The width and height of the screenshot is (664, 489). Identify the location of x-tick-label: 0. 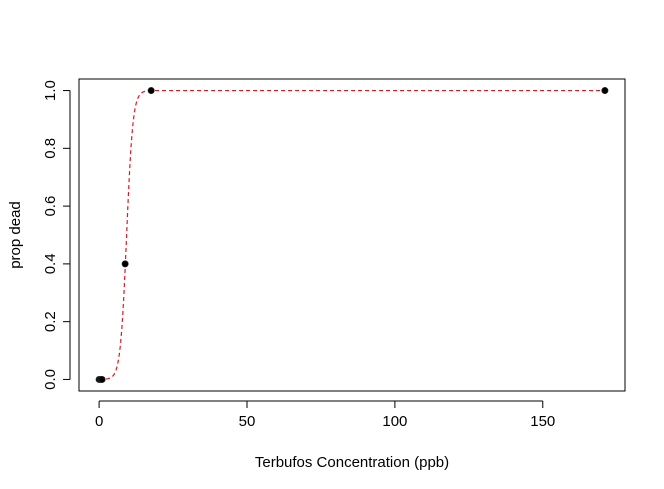
(99, 421).